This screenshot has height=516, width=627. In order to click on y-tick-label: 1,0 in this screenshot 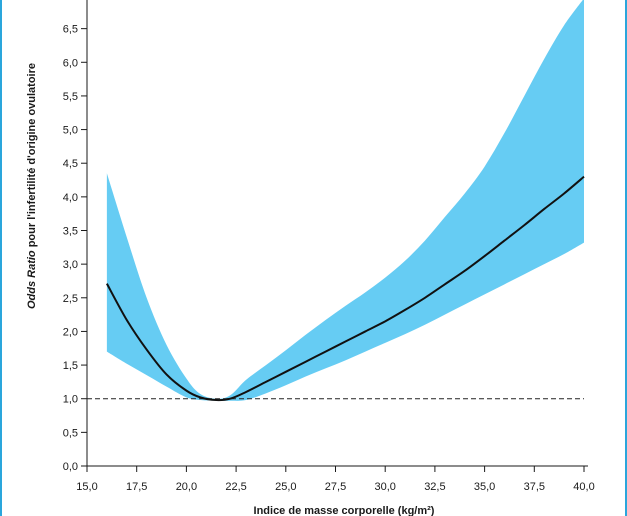, I will do `click(70, 400)`.